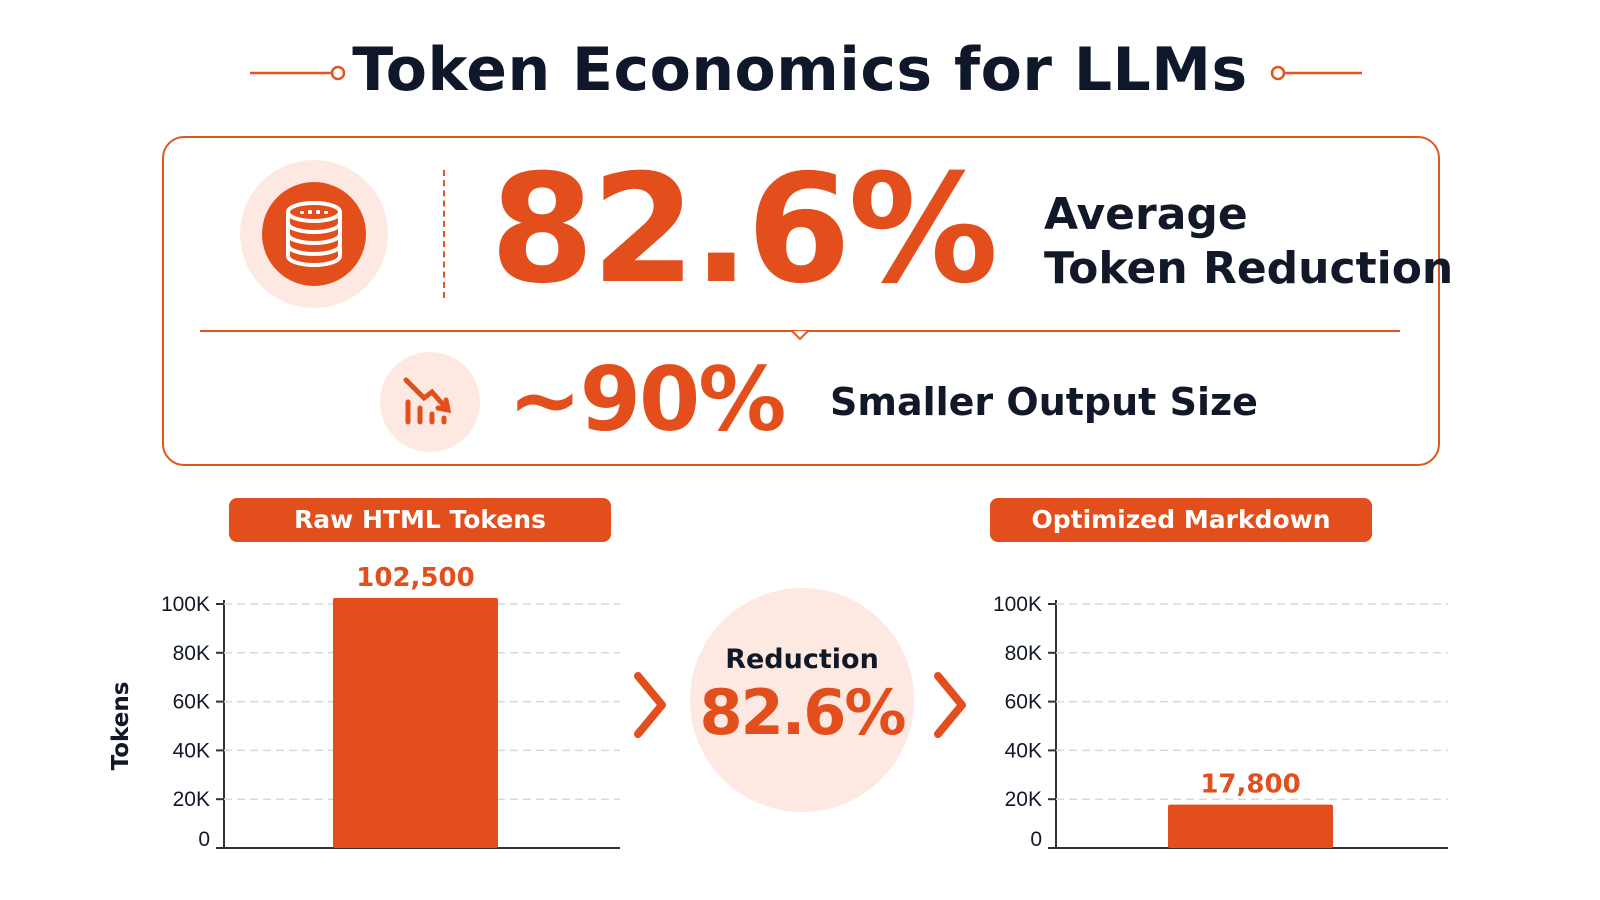 The height and width of the screenshot is (900, 1600). I want to click on bar-value-label: 17,800, so click(1250, 785).